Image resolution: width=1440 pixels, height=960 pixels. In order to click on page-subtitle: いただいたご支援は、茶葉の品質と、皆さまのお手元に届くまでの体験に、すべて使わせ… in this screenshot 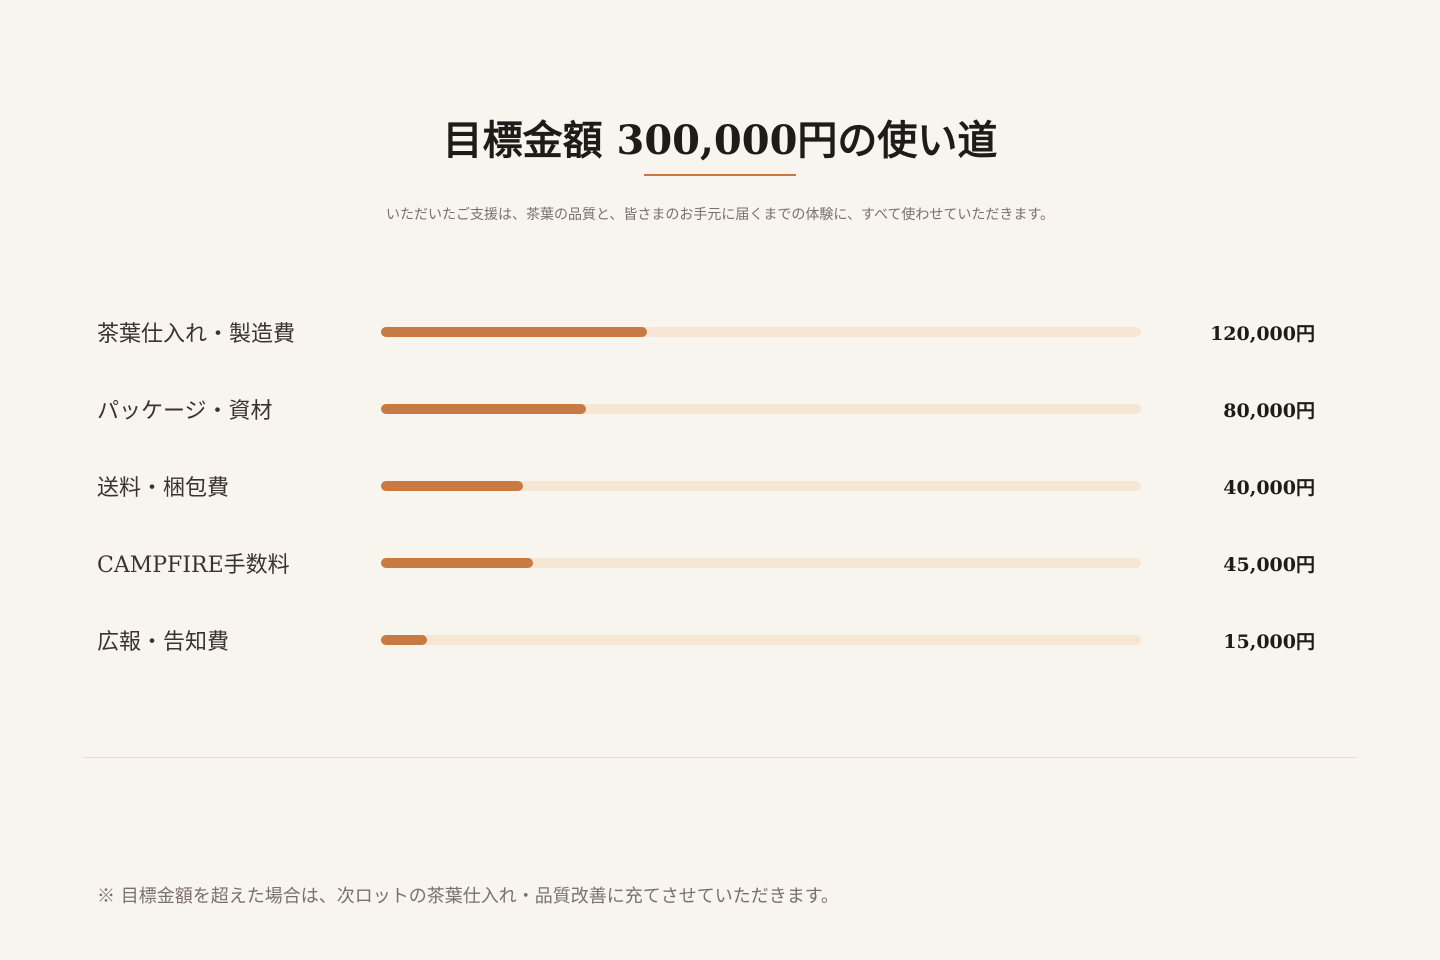, I will do `click(720, 215)`.